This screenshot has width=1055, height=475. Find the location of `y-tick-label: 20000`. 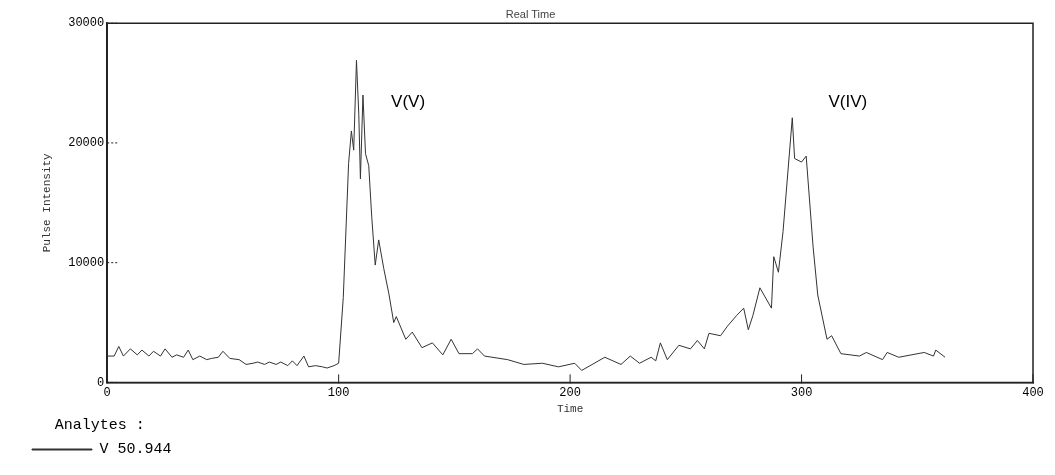

y-tick-label: 20000 is located at coordinates (86, 143).